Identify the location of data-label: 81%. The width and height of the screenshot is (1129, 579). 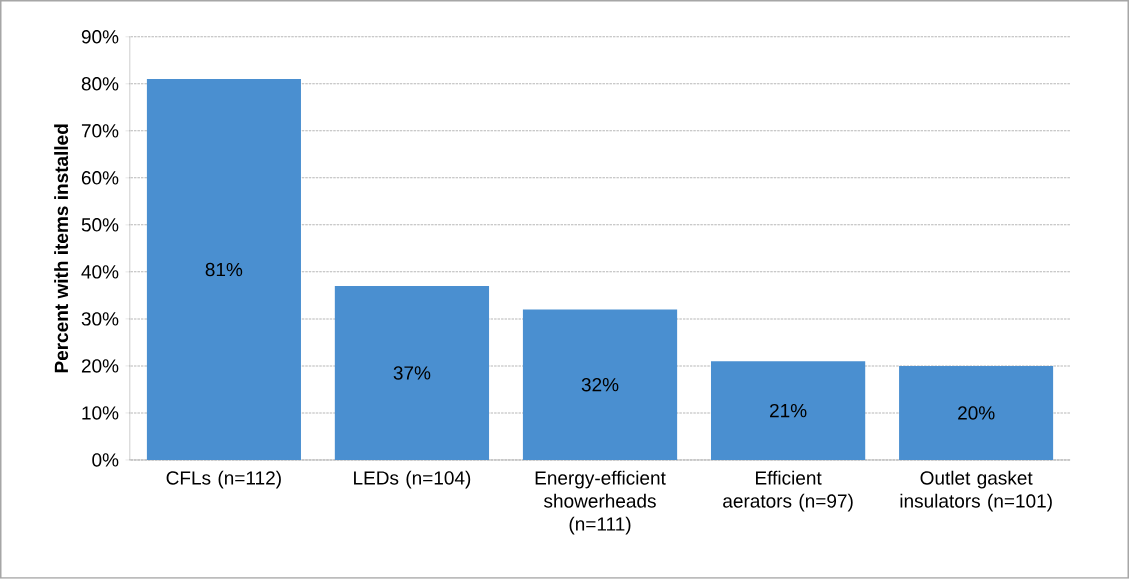
(224, 269).